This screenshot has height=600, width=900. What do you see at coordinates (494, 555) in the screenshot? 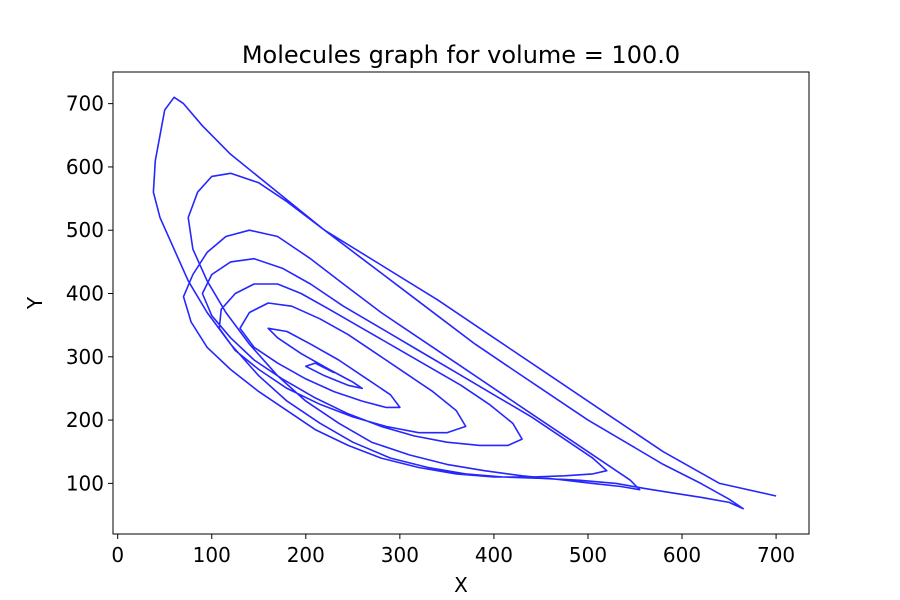
I see `x-tick-label: 400` at bounding box center [494, 555].